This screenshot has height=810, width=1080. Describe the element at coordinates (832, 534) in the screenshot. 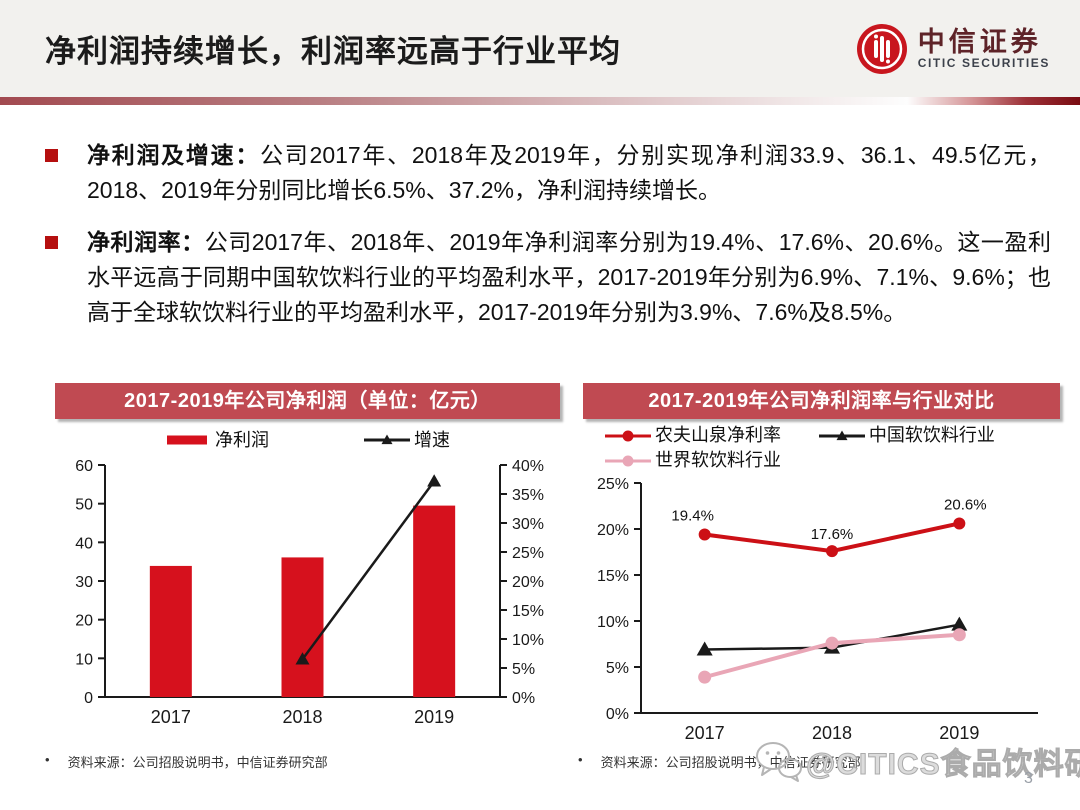

I see `svg-text: 17.6%` at that location.